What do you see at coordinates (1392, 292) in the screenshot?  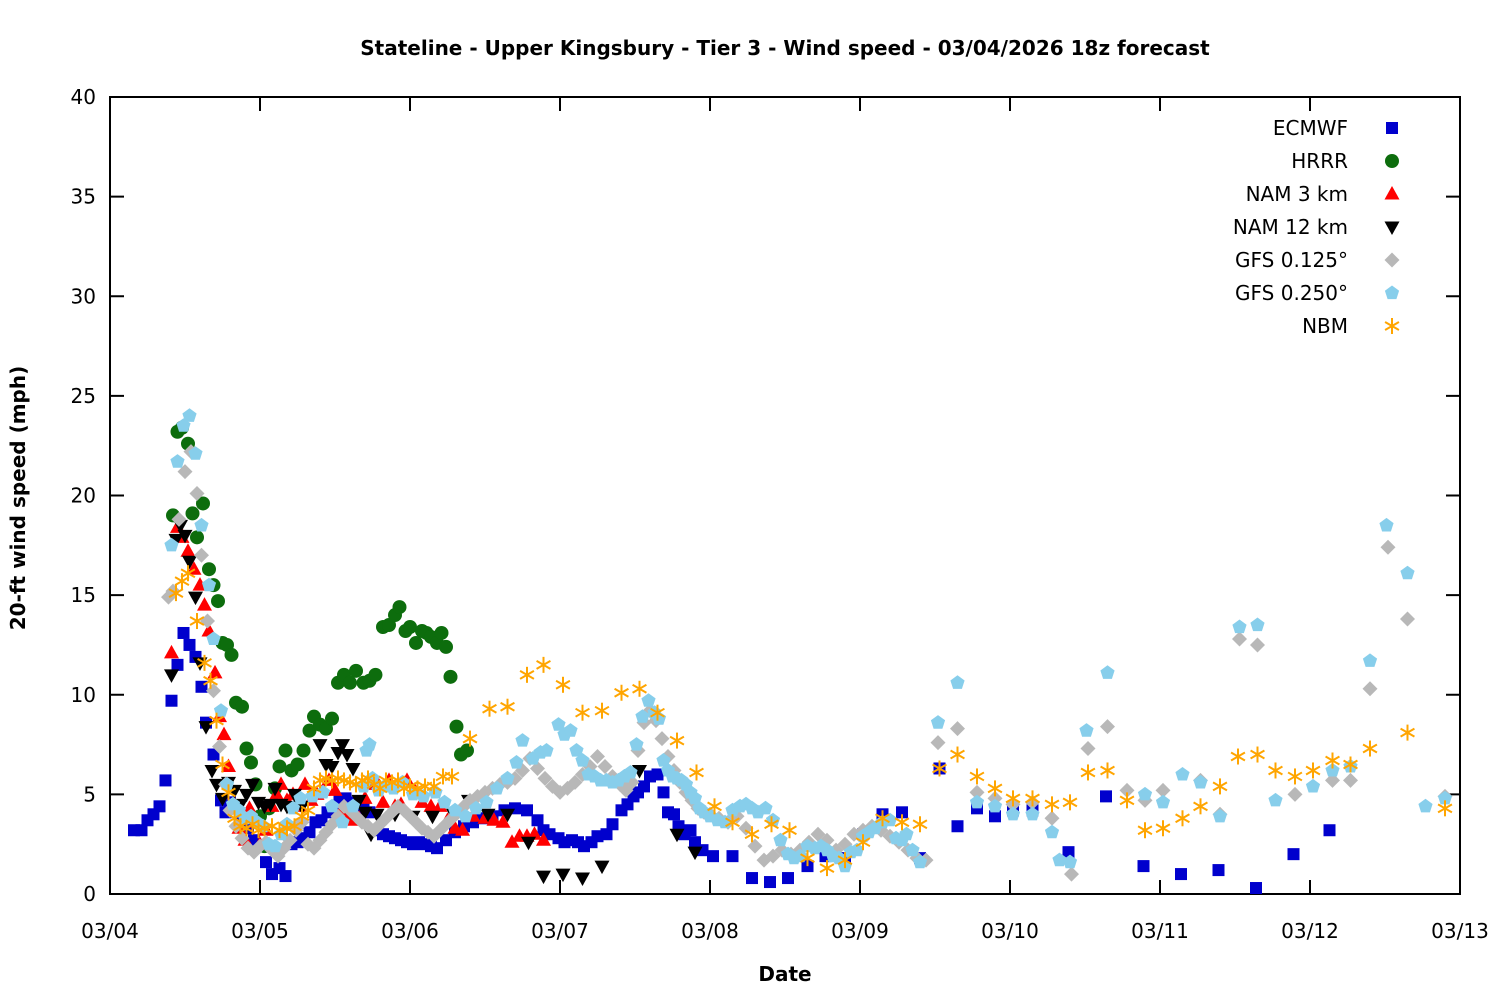 I see `legend-marker` at bounding box center [1392, 292].